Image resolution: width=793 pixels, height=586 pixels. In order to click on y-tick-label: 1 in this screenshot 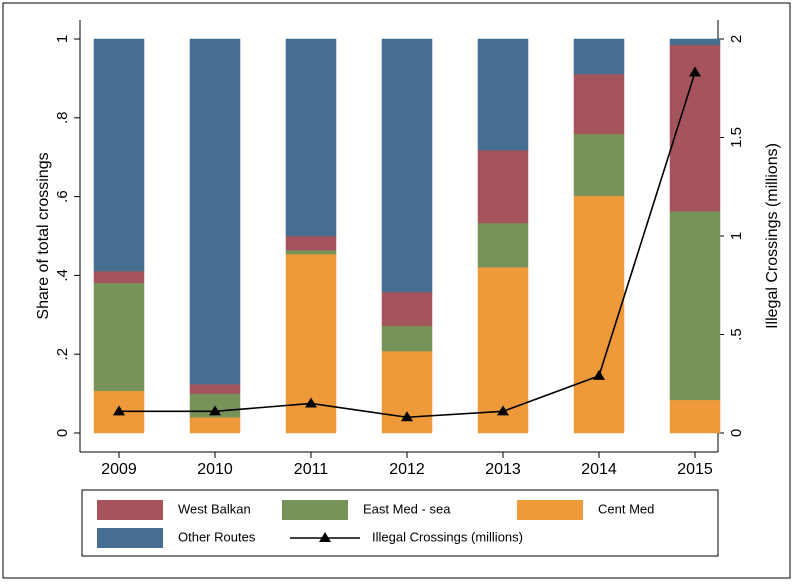, I will do `click(62, 39)`.